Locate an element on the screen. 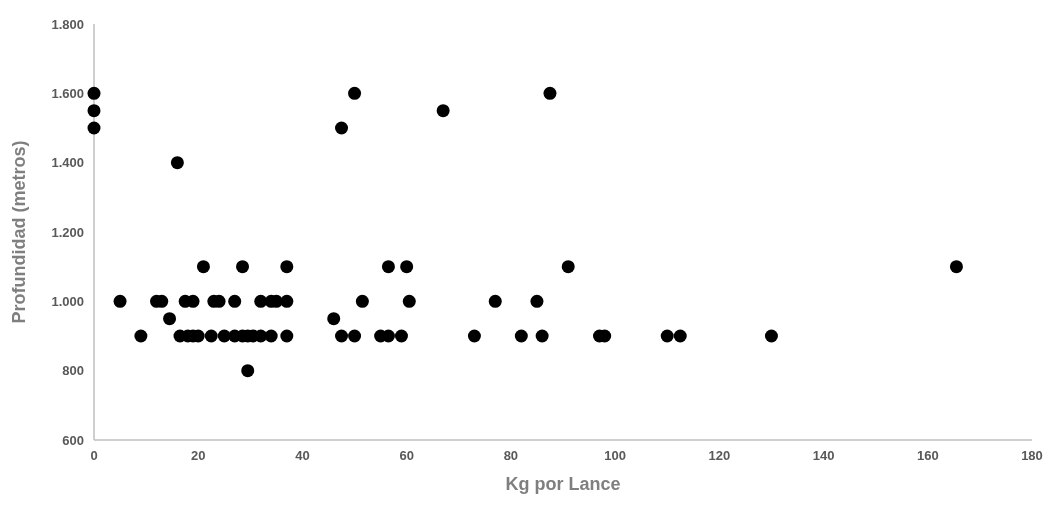 The width and height of the screenshot is (1055, 508). y-tick-label: 800 is located at coordinates (73, 371).